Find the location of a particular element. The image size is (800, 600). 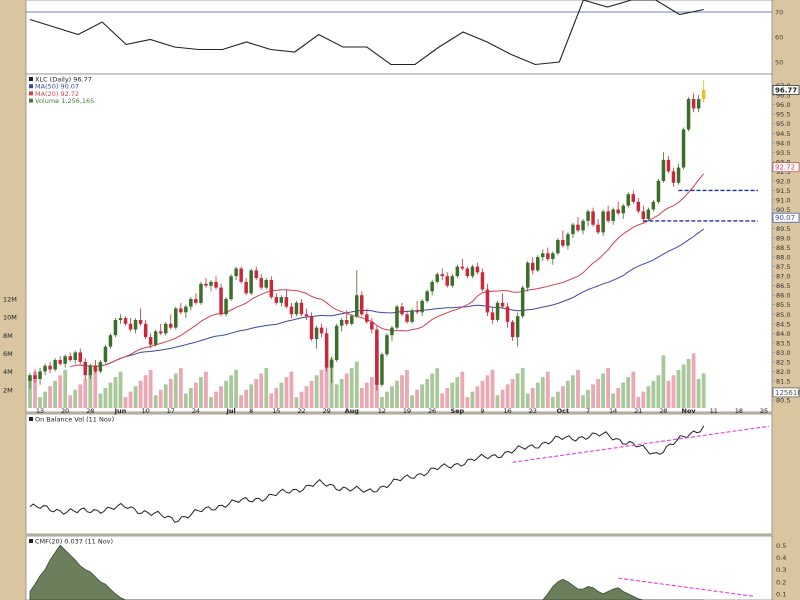

price-tick-label: 91.5 is located at coordinates (783, 191).